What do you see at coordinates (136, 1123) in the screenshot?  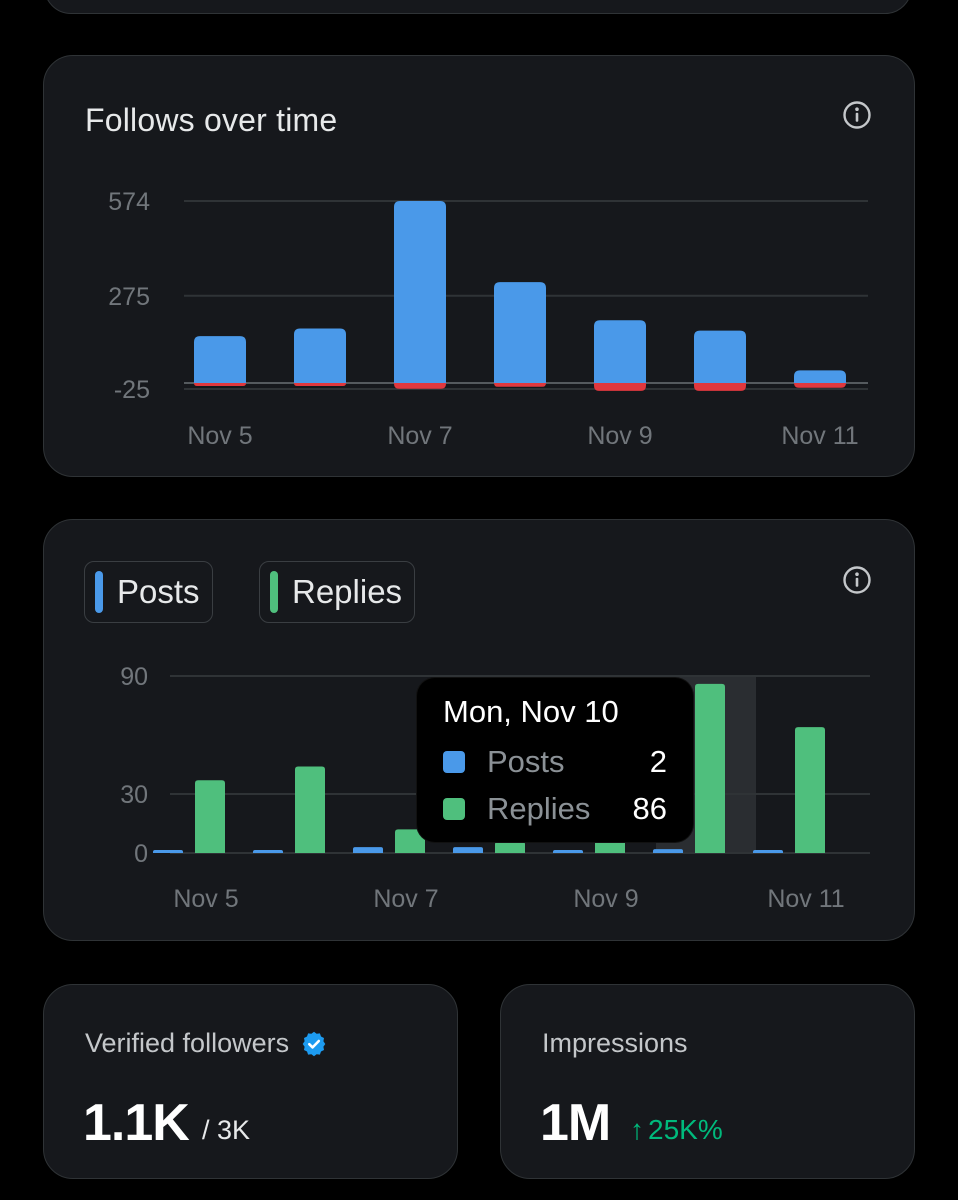 I see `verified-followers-value: 1.1K` at bounding box center [136, 1123].